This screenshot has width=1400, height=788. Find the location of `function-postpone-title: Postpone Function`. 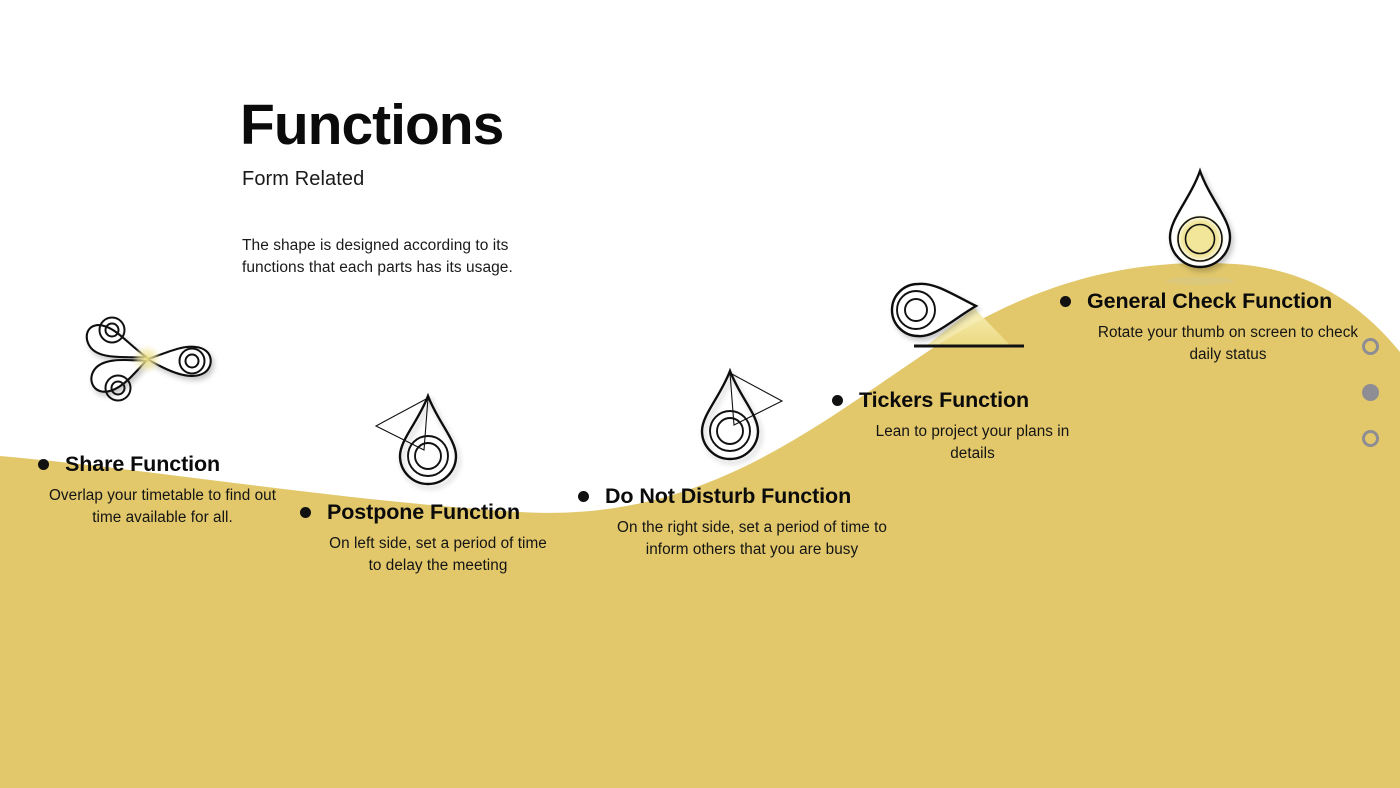

function-postpone-title: Postpone Function is located at coordinates (423, 512).